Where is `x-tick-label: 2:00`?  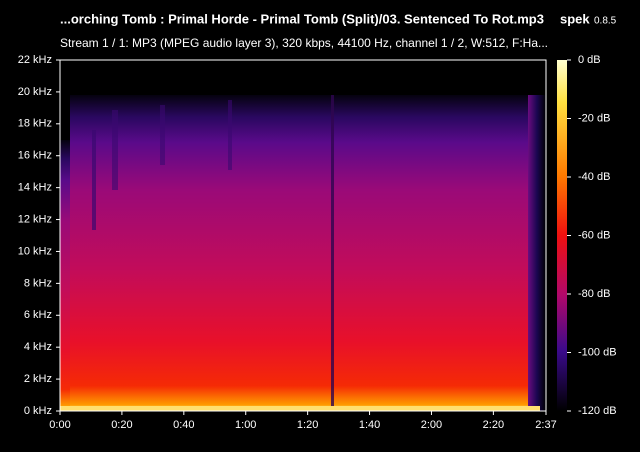
x-tick-label: 2:00 is located at coordinates (431, 425).